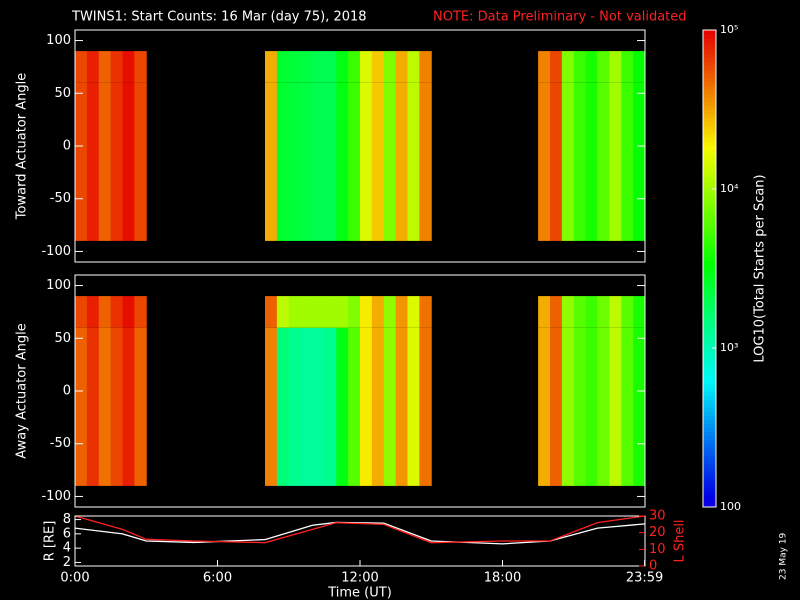 The height and width of the screenshot is (600, 800). What do you see at coordinates (644, 578) in the screenshot?
I see `x-tick-label: 23:59` at bounding box center [644, 578].